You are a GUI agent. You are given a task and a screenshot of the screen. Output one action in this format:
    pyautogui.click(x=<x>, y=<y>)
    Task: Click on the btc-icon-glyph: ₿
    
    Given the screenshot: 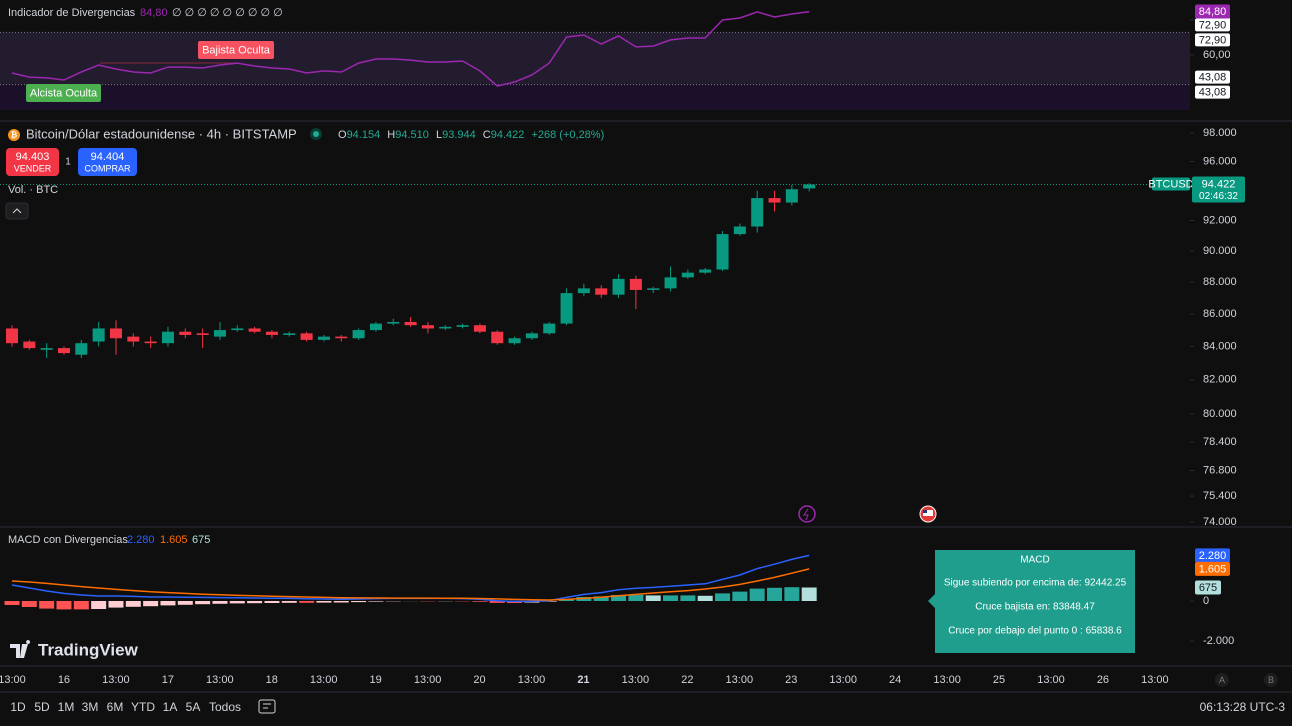 What is the action you would take?
    pyautogui.click(x=14, y=135)
    